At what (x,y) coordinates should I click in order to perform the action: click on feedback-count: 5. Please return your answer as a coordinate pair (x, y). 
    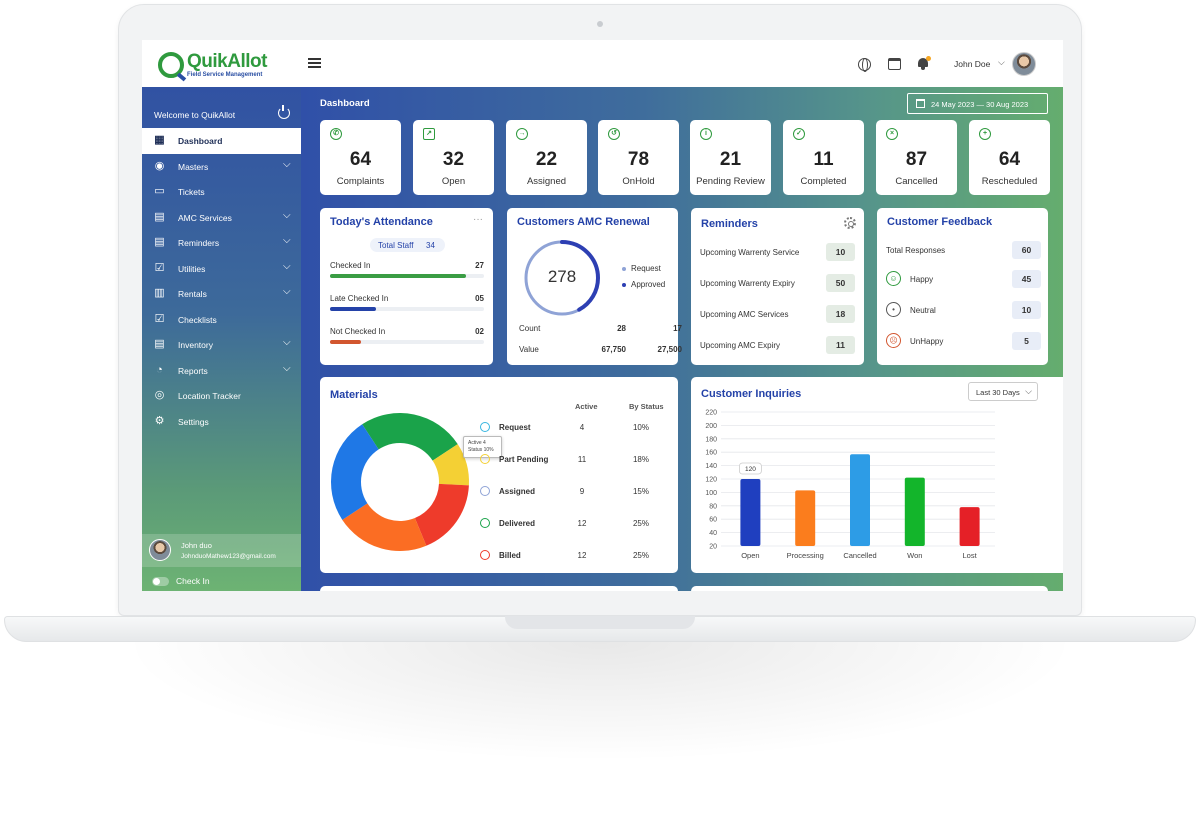
    Looking at the image, I should click on (1026, 341).